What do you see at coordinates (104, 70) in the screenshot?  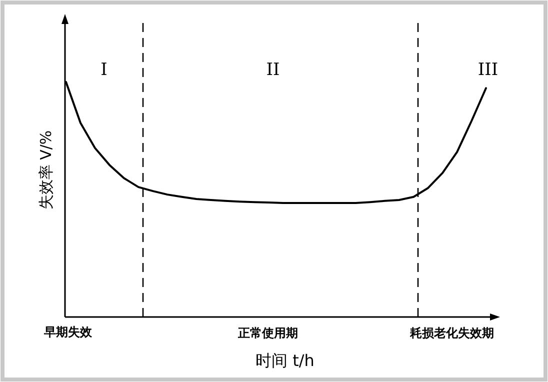 I see `text: I` at bounding box center [104, 70].